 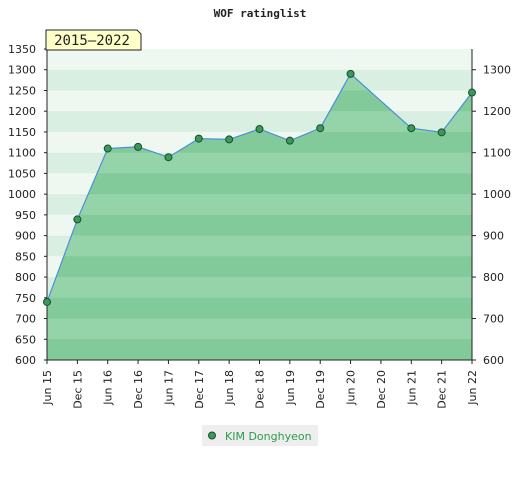 What do you see at coordinates (472, 388) in the screenshot?
I see `x-tick-label: Jun 22` at bounding box center [472, 388].